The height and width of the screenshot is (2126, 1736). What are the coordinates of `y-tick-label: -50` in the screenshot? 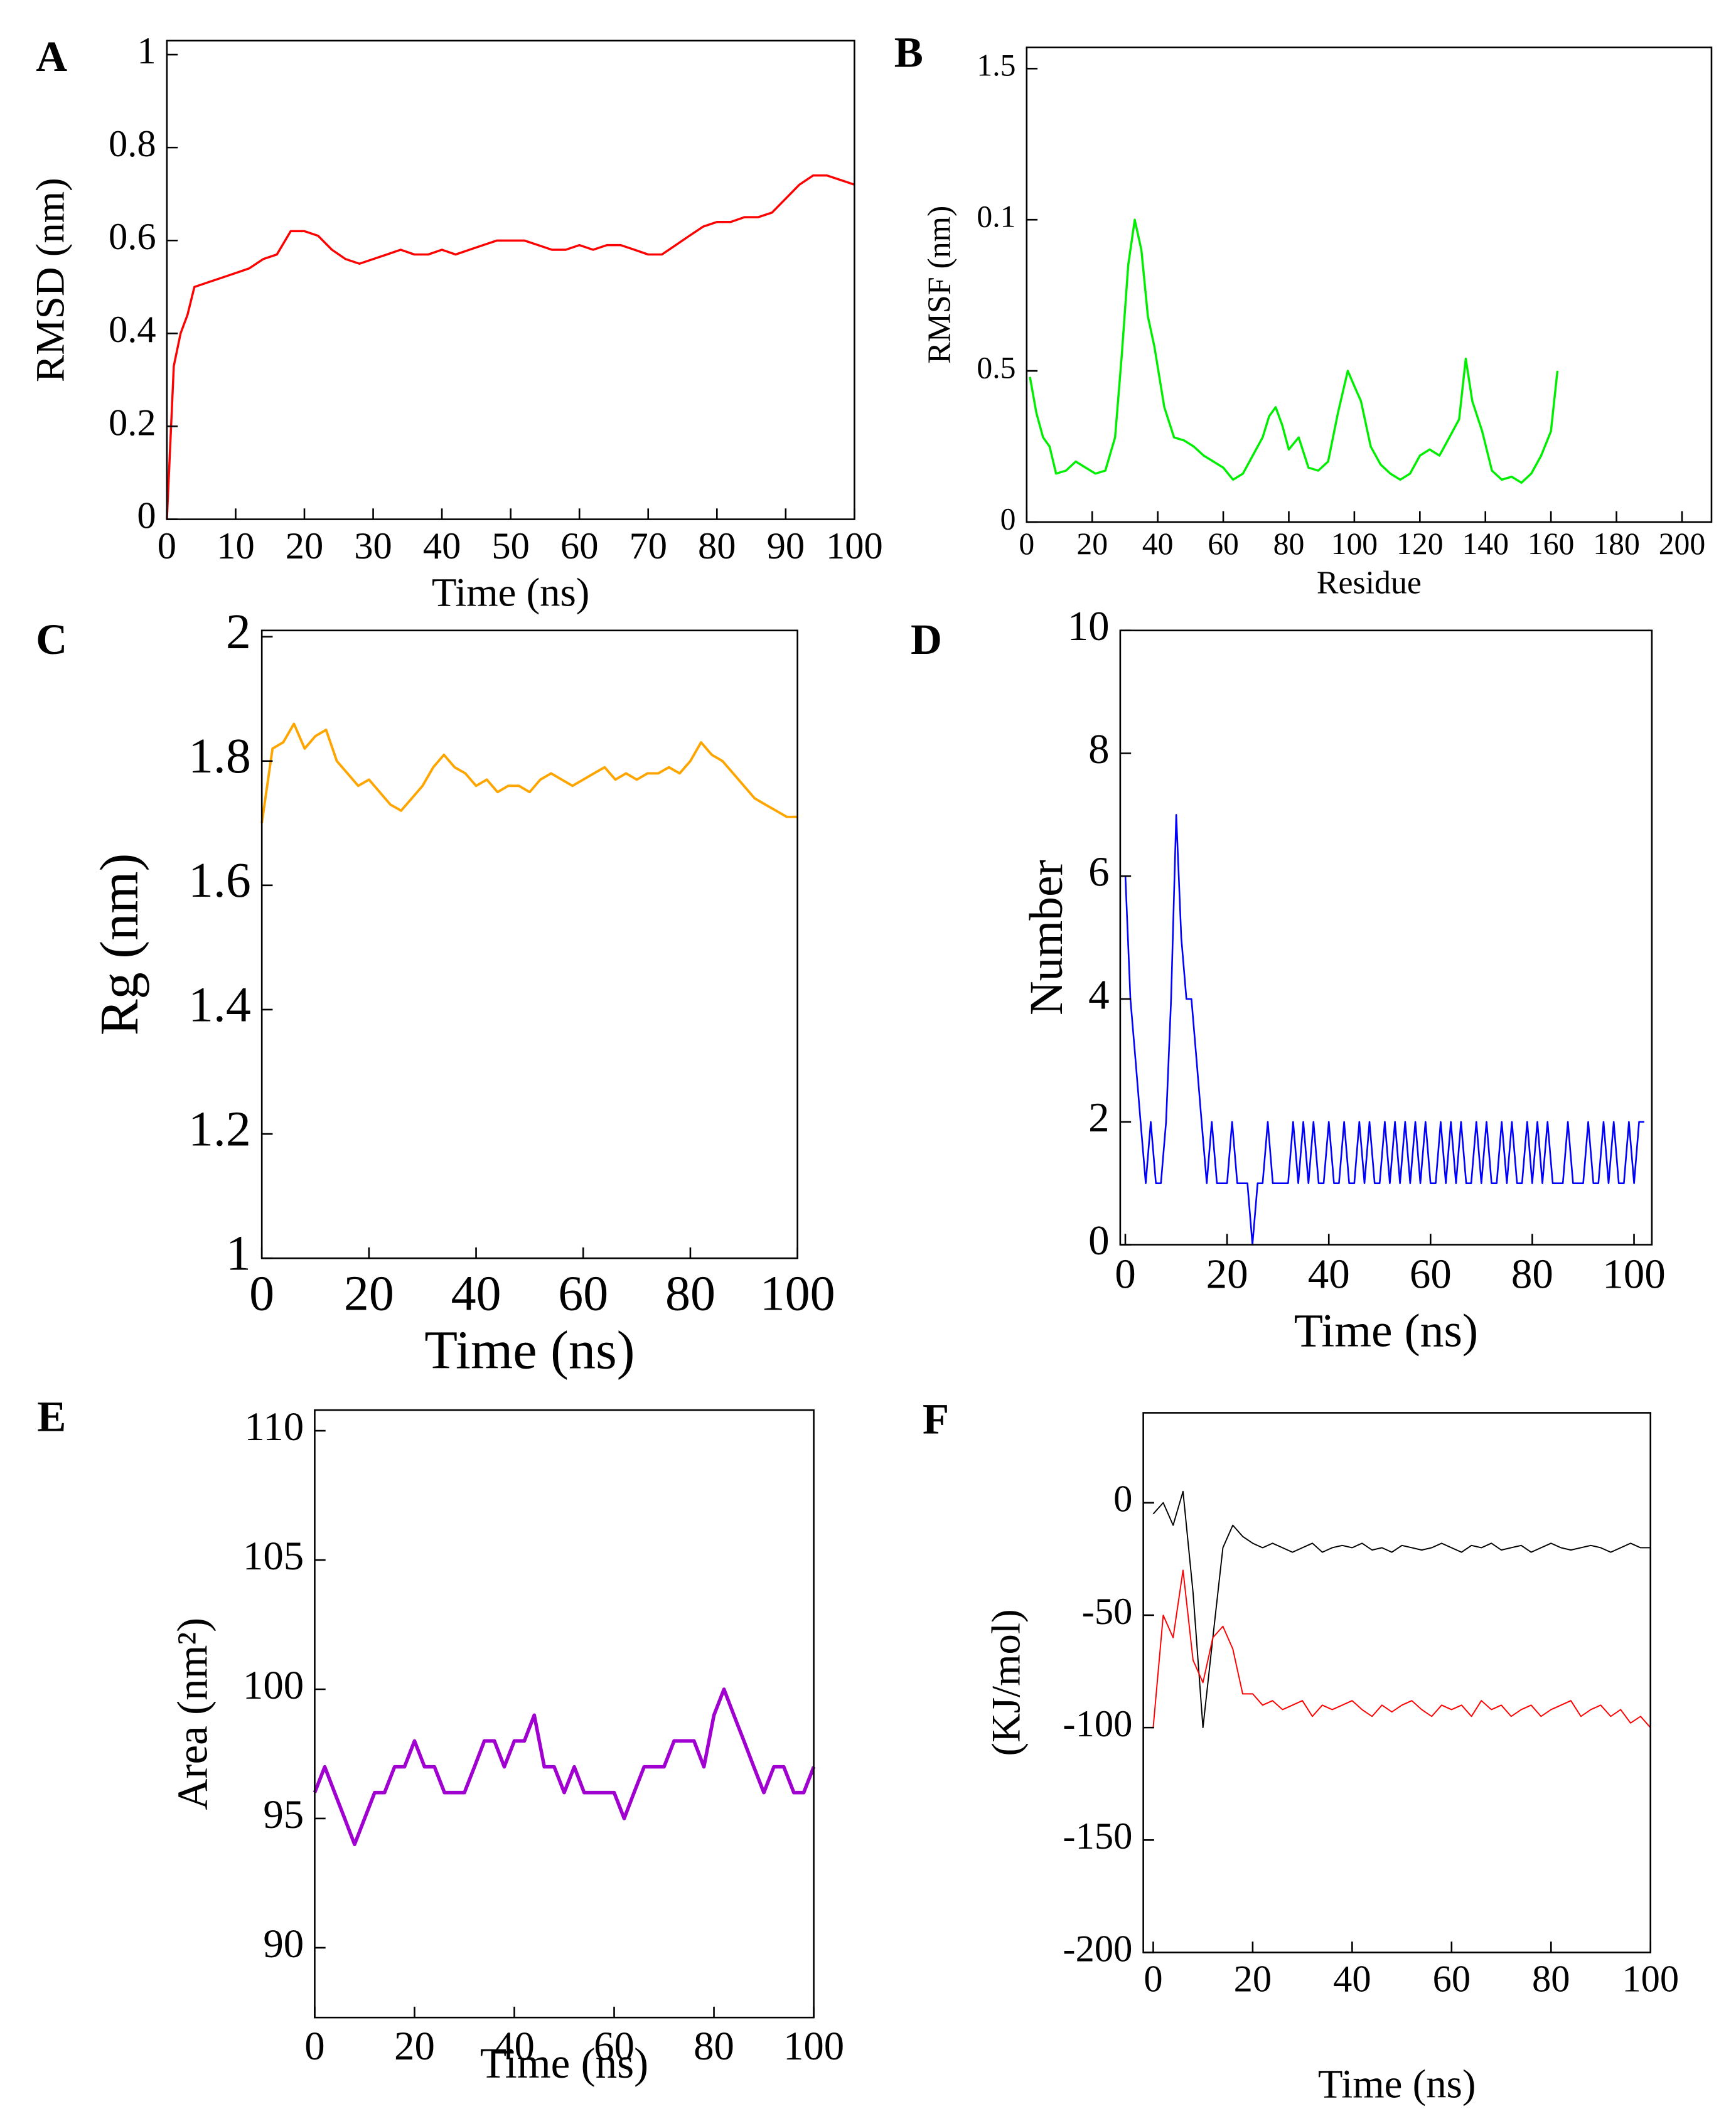 It's located at (1107, 1612).